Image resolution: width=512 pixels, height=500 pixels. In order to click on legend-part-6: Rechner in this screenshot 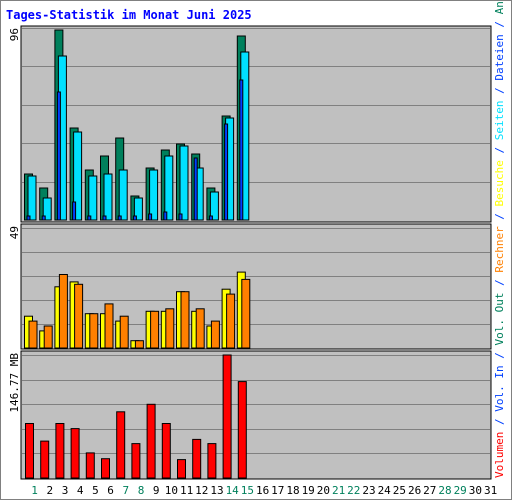, I will do `click(499, 249)`.